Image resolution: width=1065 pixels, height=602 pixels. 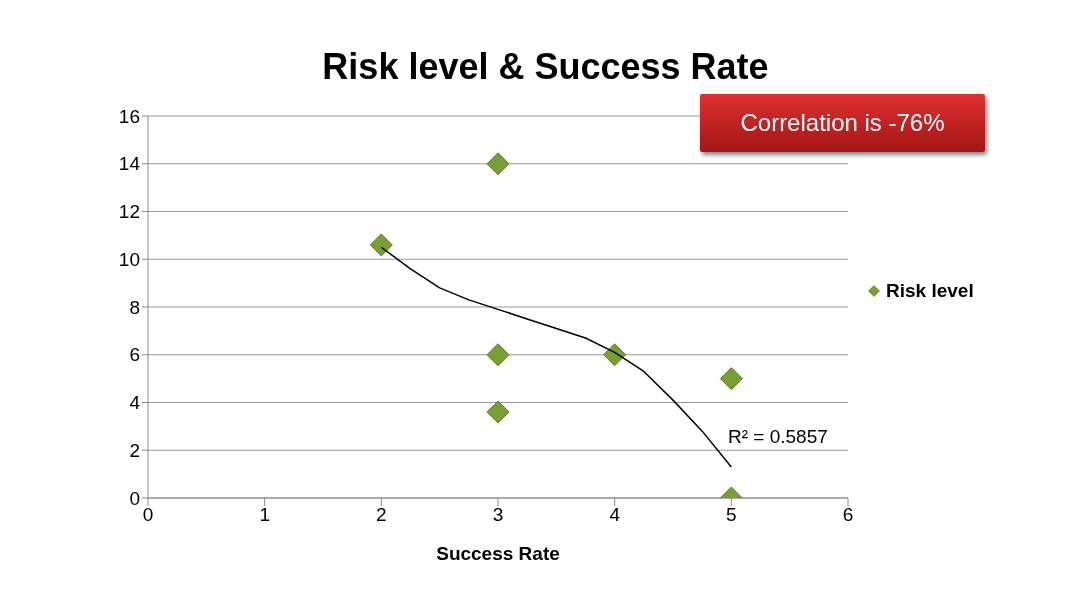 I want to click on y-tick-label: 12, so click(x=129, y=212).